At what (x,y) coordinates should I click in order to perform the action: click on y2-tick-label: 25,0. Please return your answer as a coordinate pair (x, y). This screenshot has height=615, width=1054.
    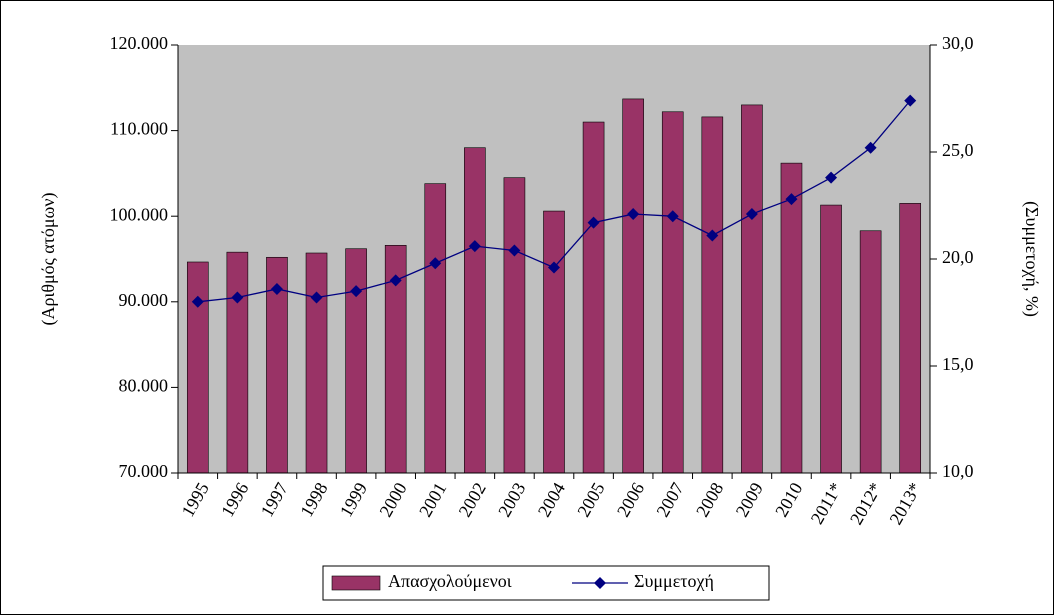
    Looking at the image, I should click on (958, 150).